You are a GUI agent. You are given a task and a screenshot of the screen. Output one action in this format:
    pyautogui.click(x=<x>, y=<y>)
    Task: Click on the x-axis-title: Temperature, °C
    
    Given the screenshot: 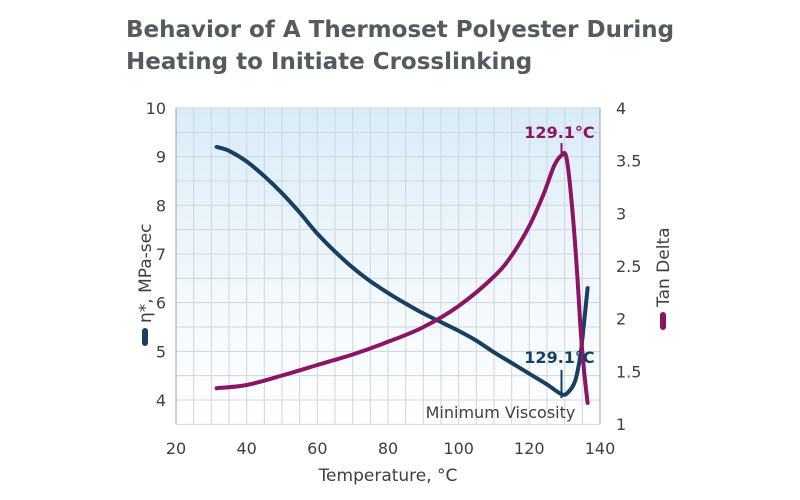 What is the action you would take?
    pyautogui.click(x=388, y=476)
    